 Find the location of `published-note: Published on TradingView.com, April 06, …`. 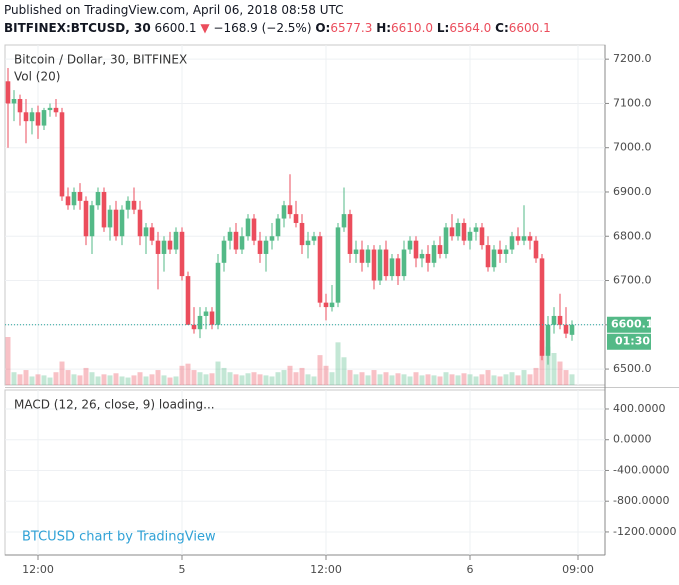

published-note: Published on TradingView.com, April 06, … is located at coordinates (174, 10).